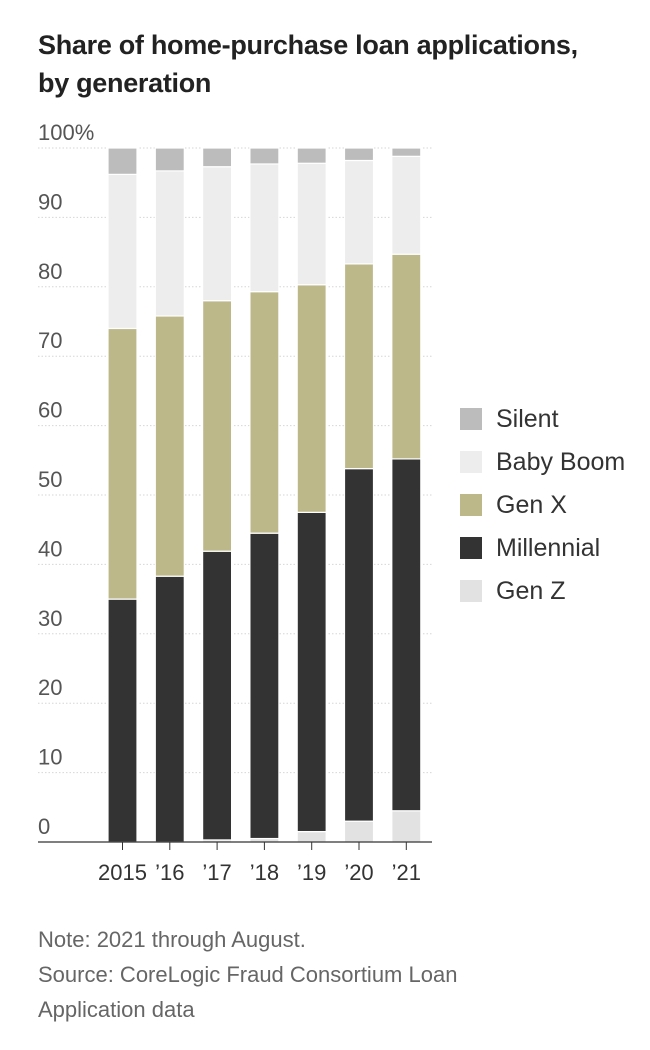  I want to click on y-tick-label-10: 10, so click(50, 757).